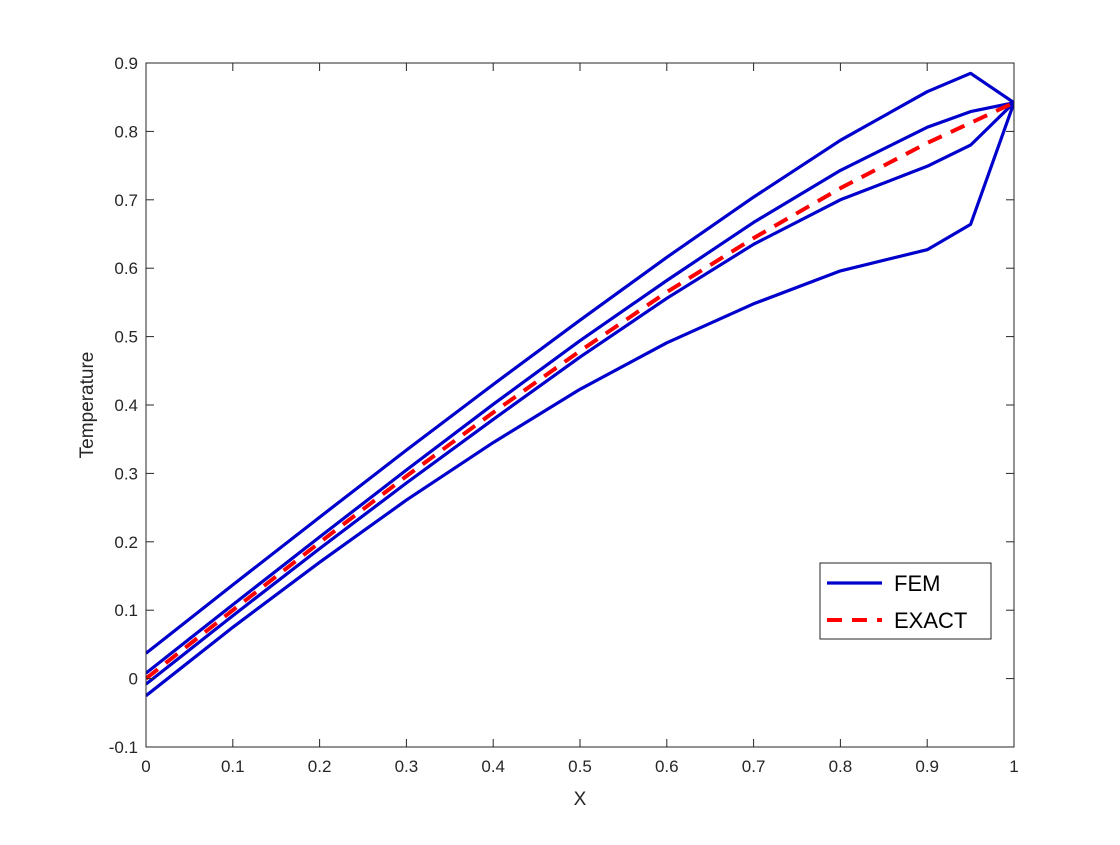 Image resolution: width=1120 pixels, height=845 pixels. I want to click on x-tick-label: 0.4, so click(493, 766).